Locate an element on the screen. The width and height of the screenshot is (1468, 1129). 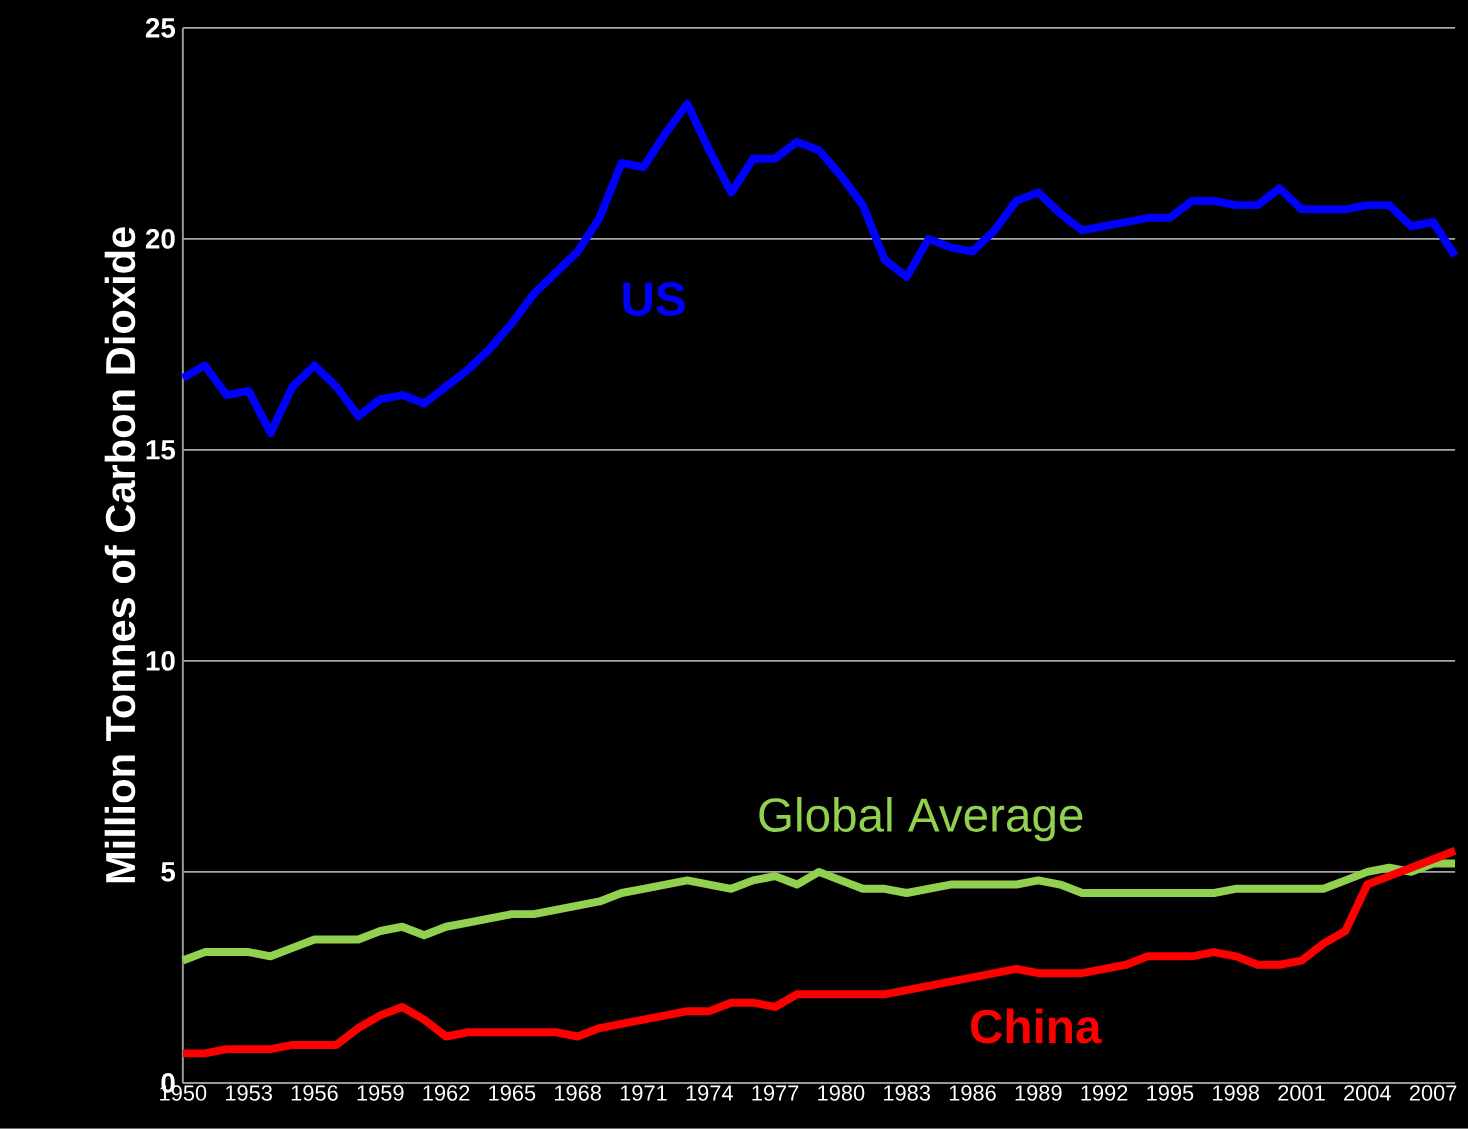
y-tick-label: 20 is located at coordinates (160, 239).